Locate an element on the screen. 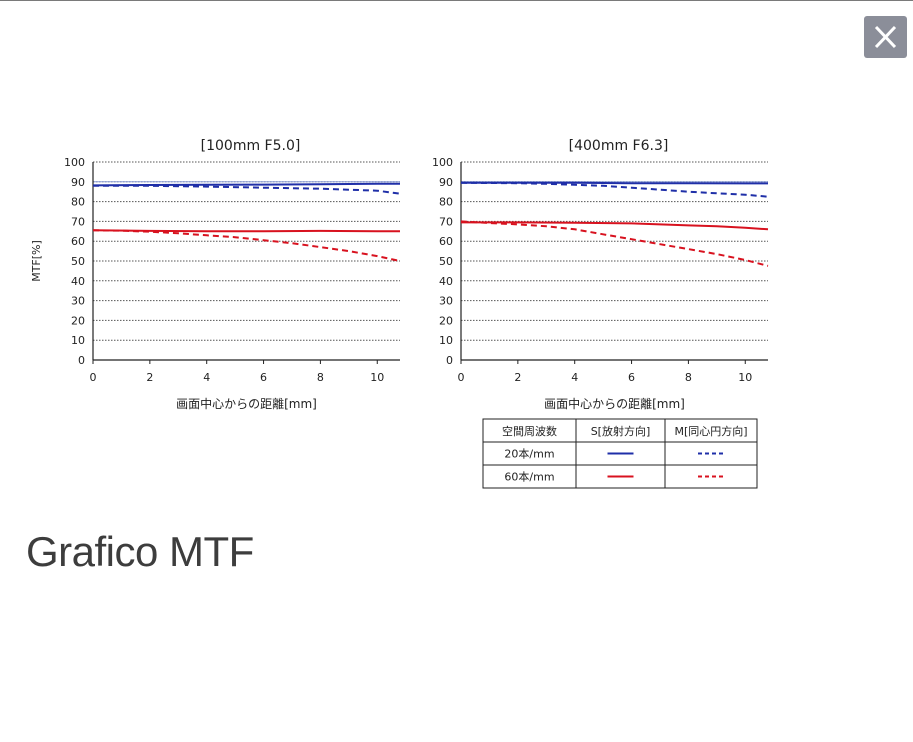 The width and height of the screenshot is (913, 742). close-button is located at coordinates (885, 37).